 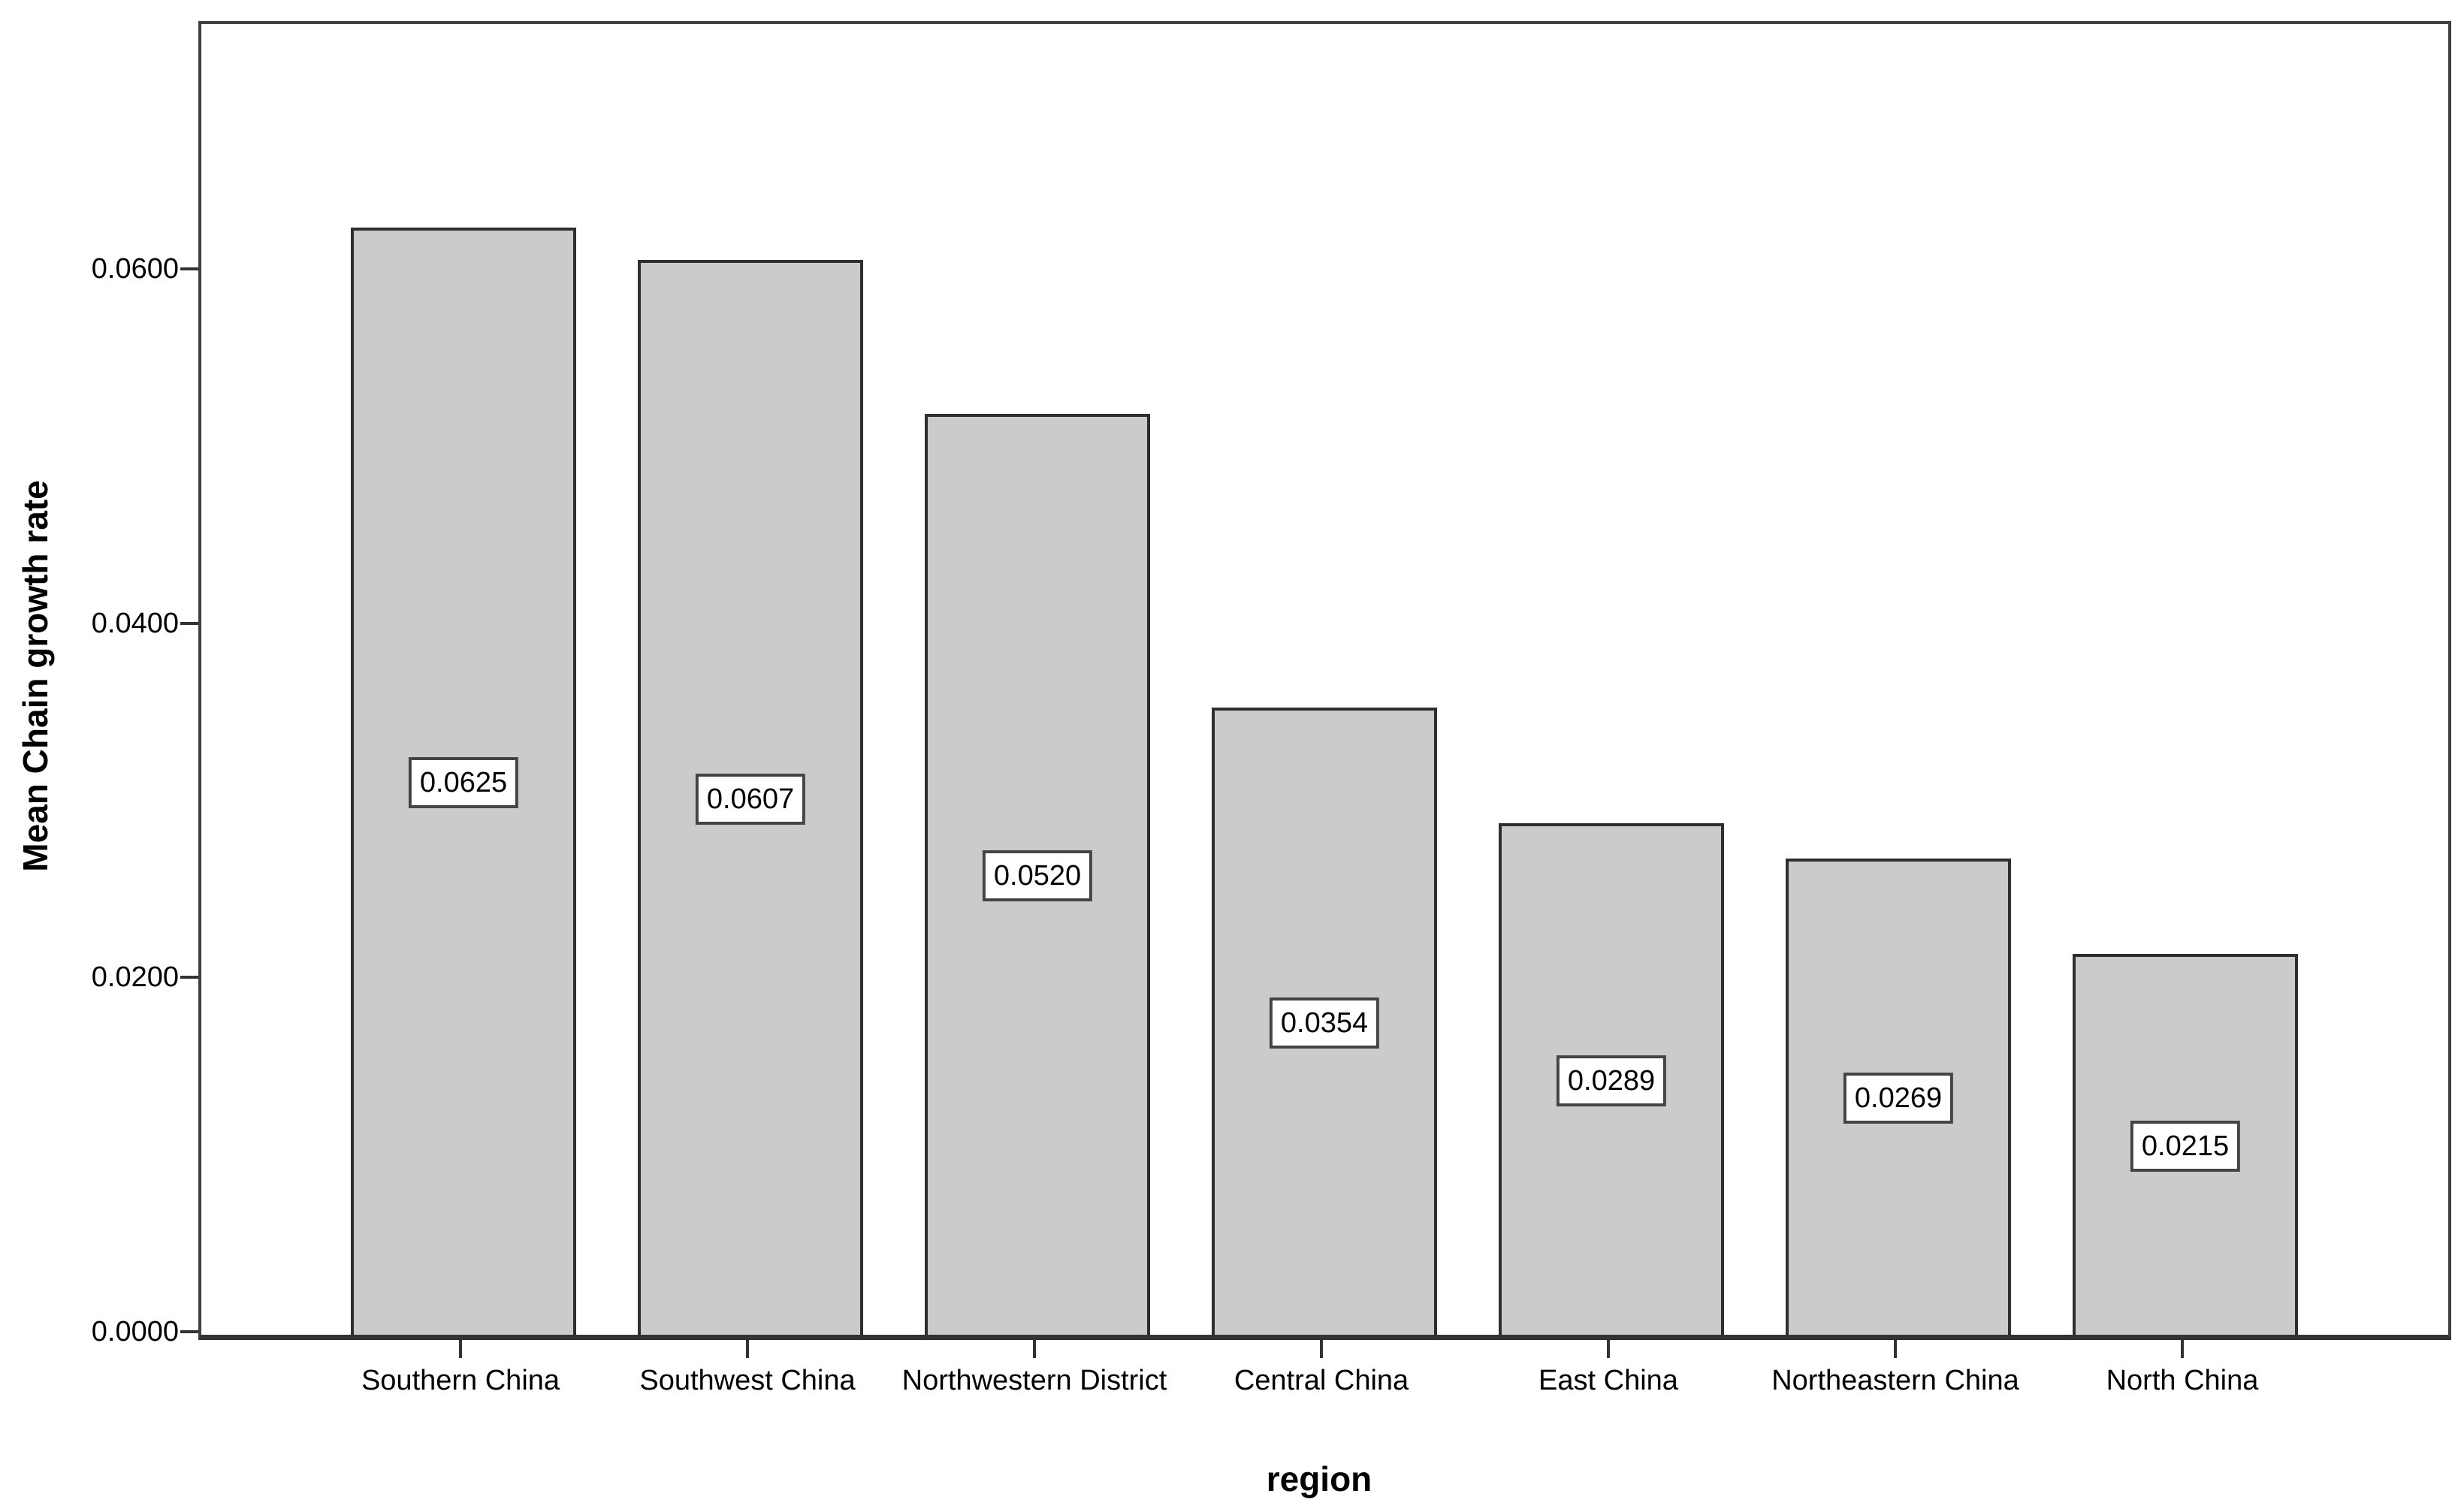 I want to click on category-label: Central China, so click(x=1321, y=1381).